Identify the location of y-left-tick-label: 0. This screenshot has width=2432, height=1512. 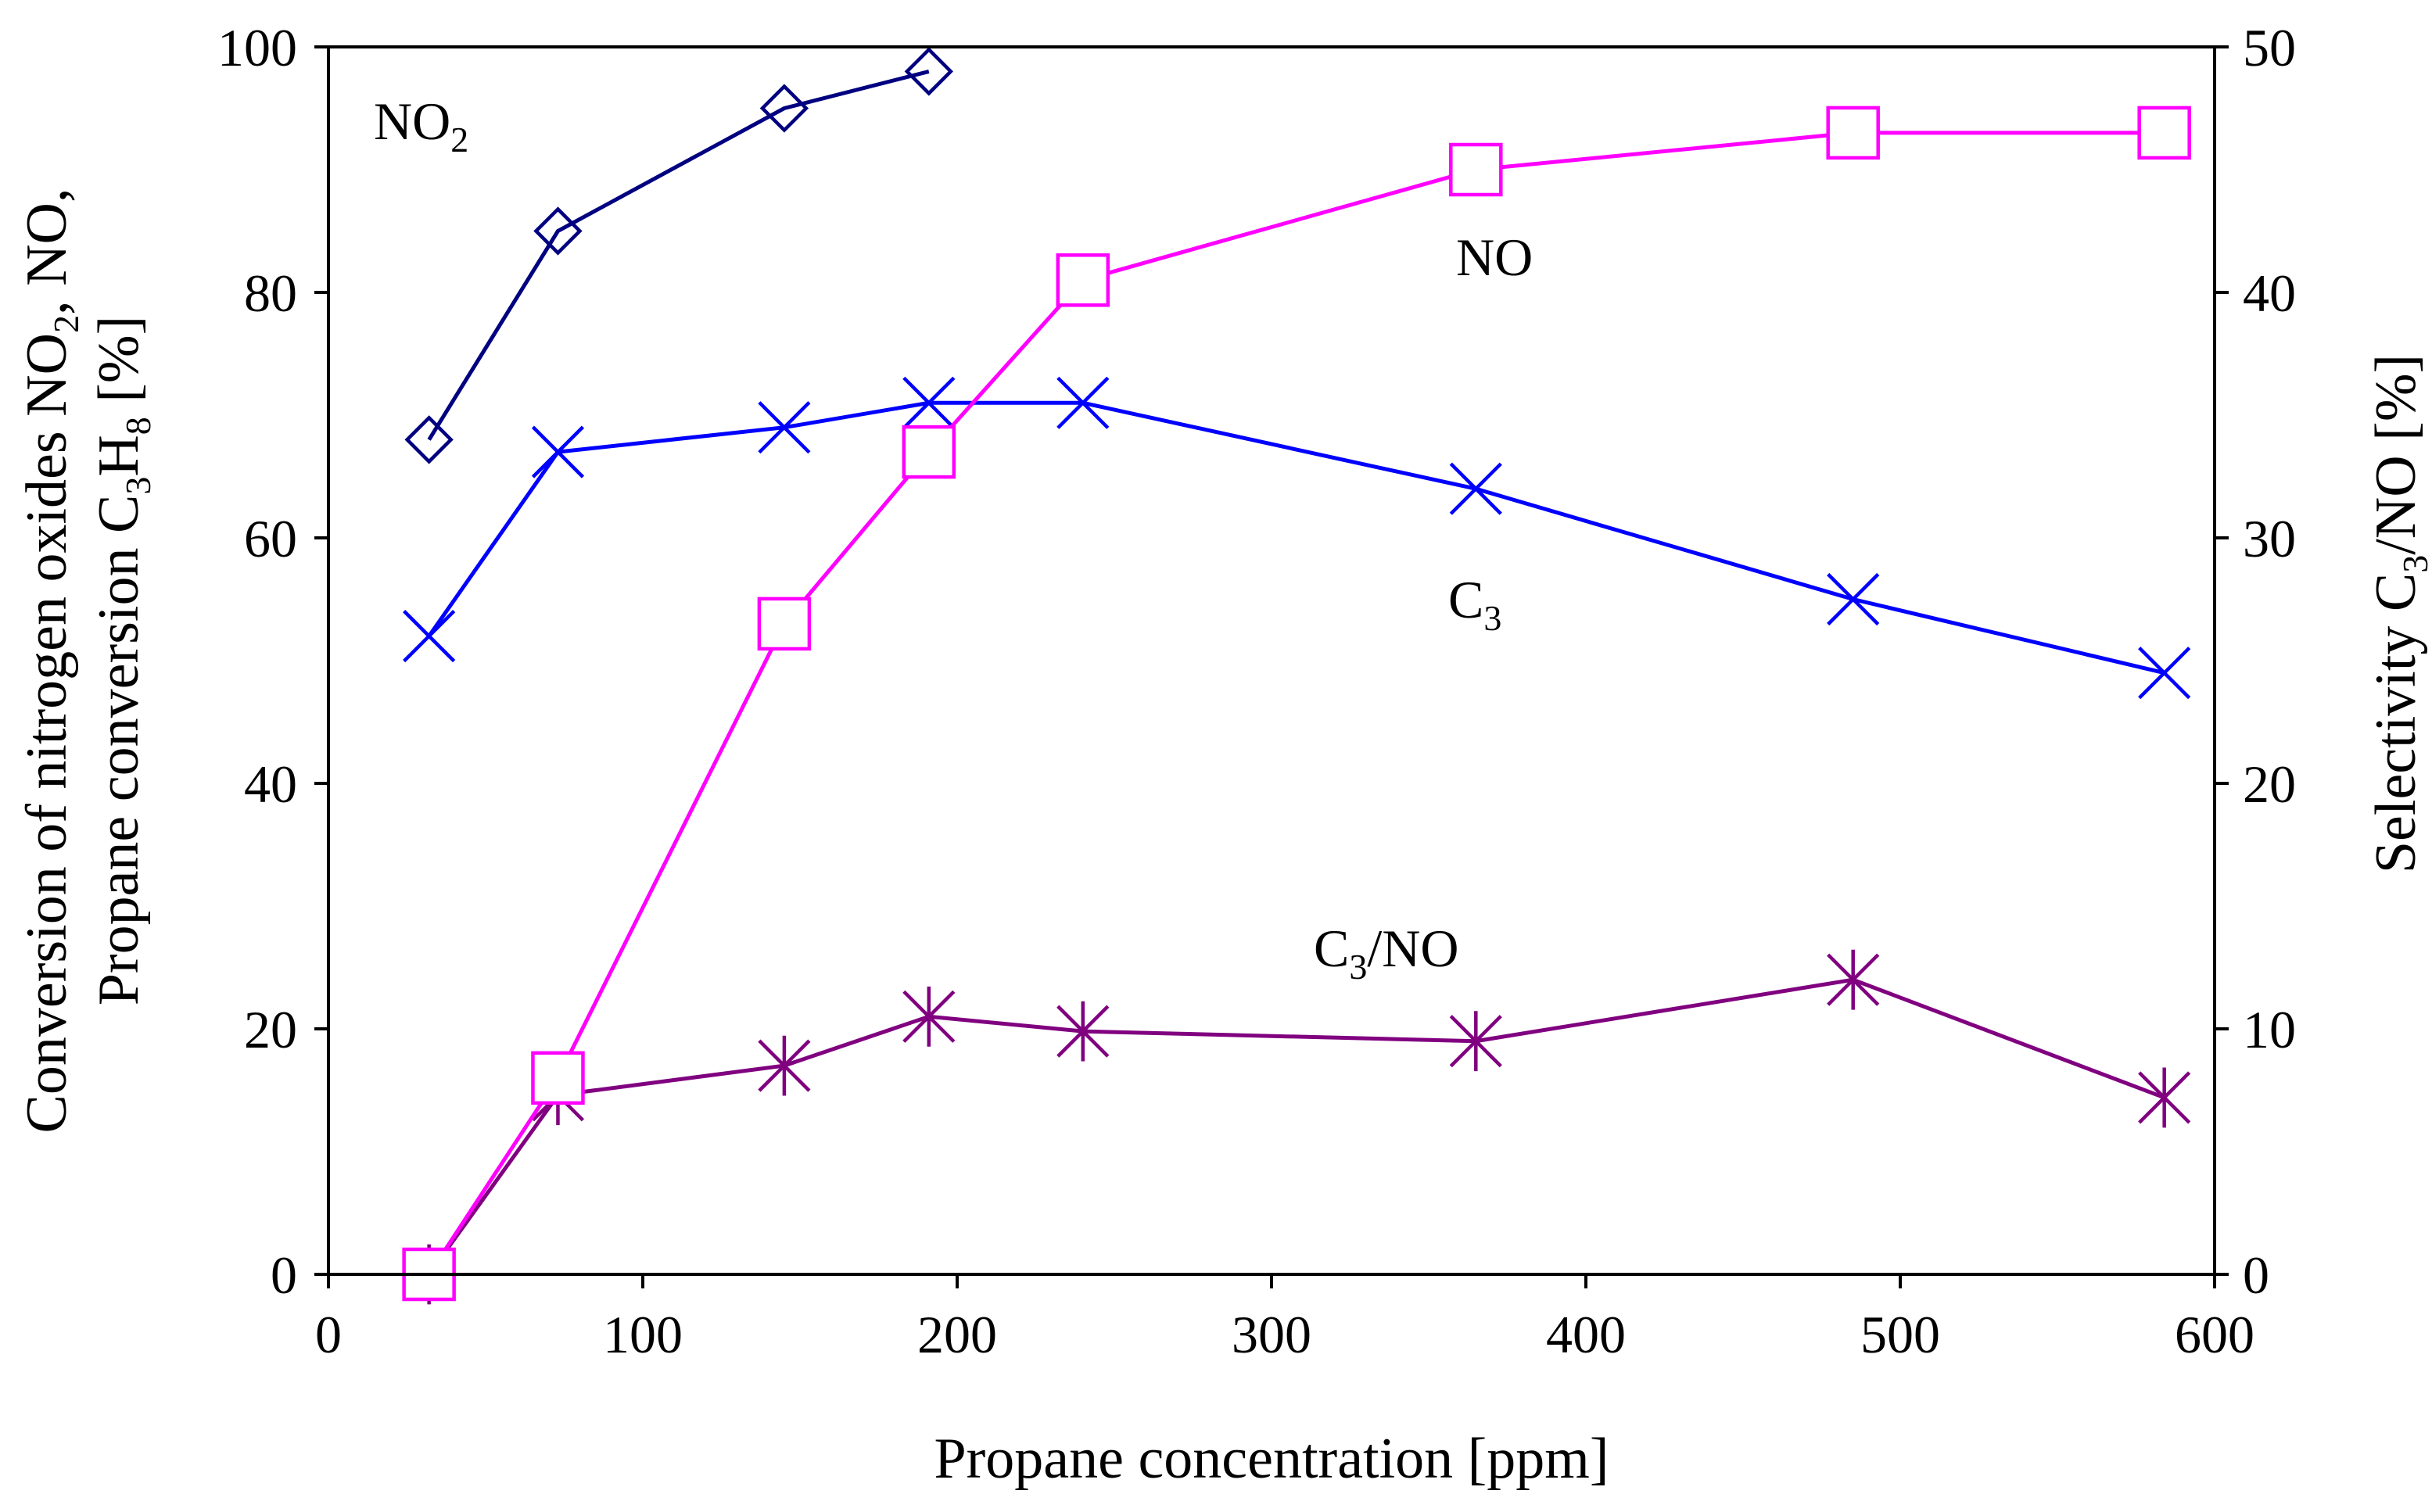
(284, 1275).